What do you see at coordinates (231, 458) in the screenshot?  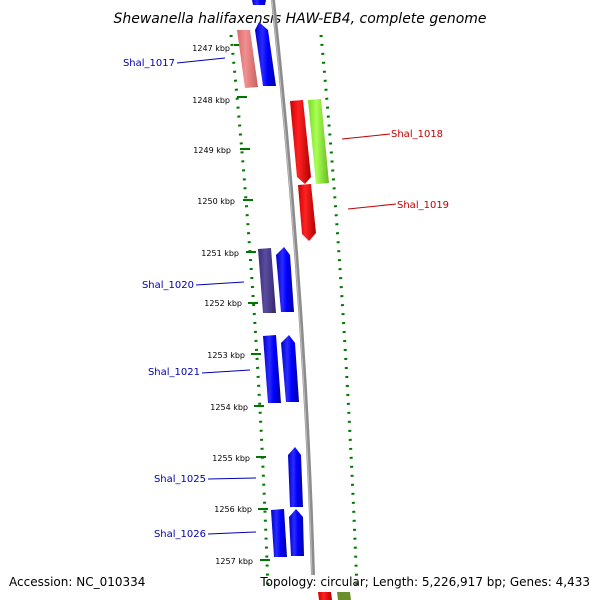 I see `tick-label: 1255 kbp` at bounding box center [231, 458].